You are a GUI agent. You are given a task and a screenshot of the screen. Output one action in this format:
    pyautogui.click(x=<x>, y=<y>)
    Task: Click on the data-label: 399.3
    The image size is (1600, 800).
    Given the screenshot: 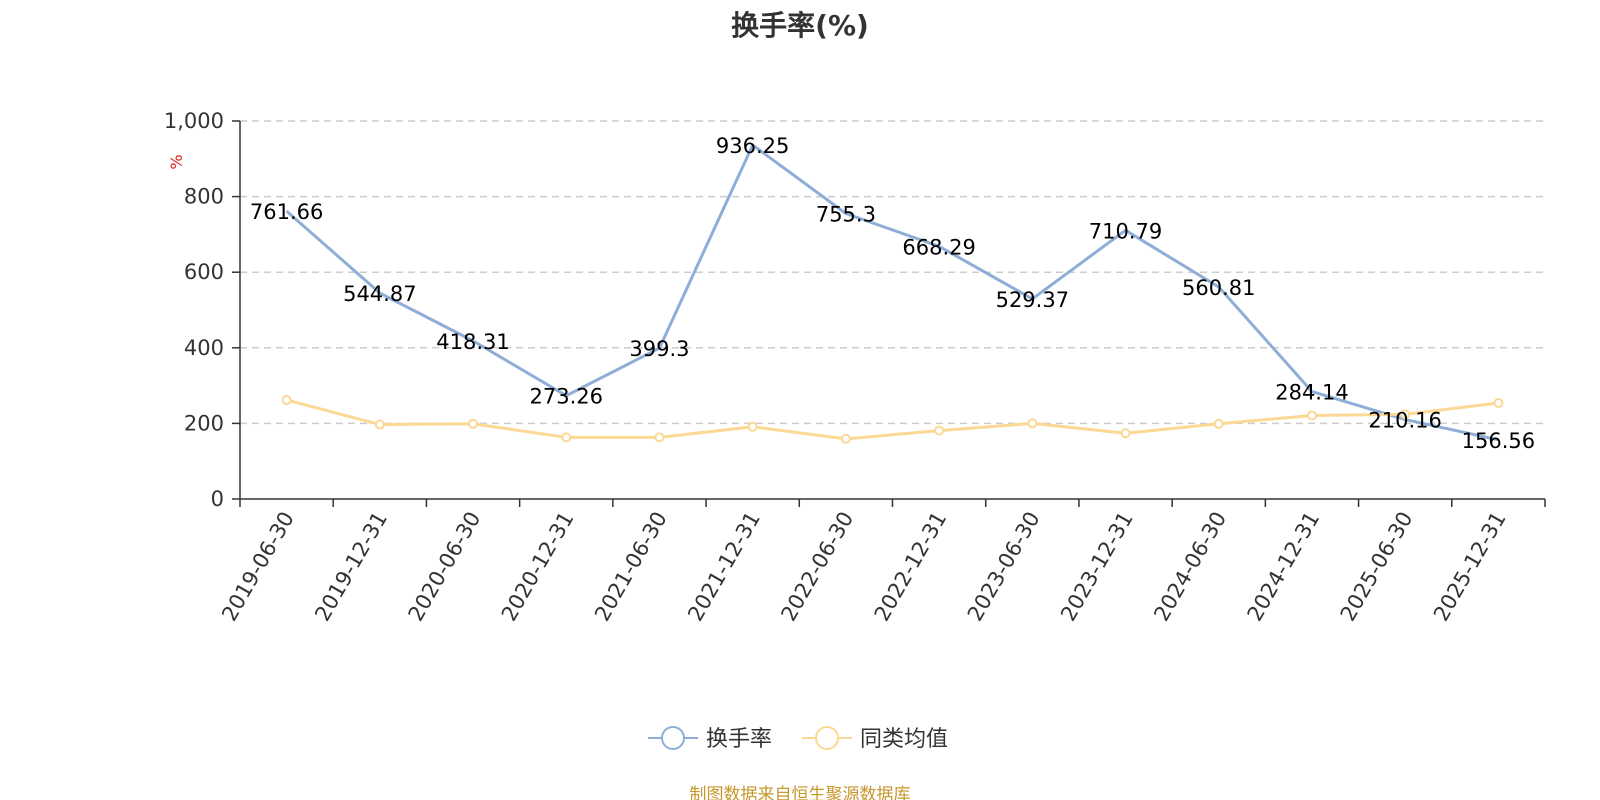 What is the action you would take?
    pyautogui.click(x=659, y=349)
    